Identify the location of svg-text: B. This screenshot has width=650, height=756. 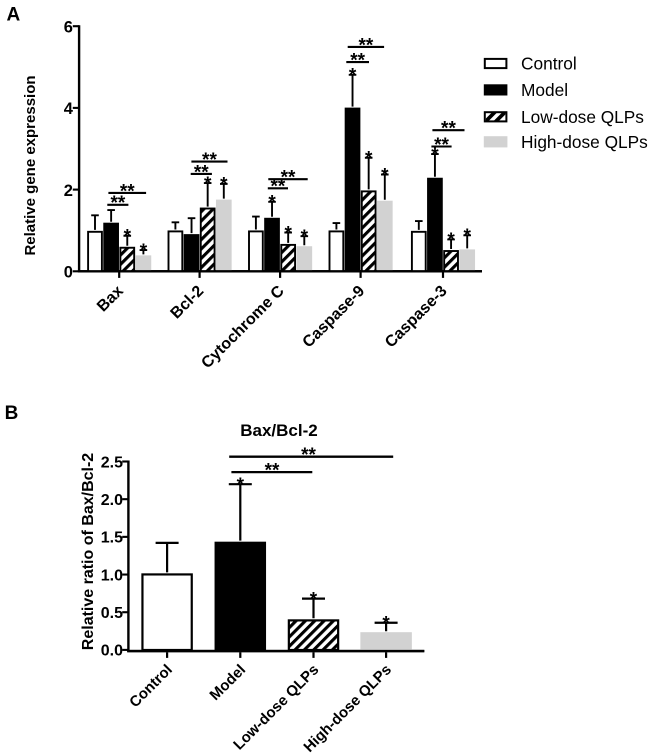
(12, 413).